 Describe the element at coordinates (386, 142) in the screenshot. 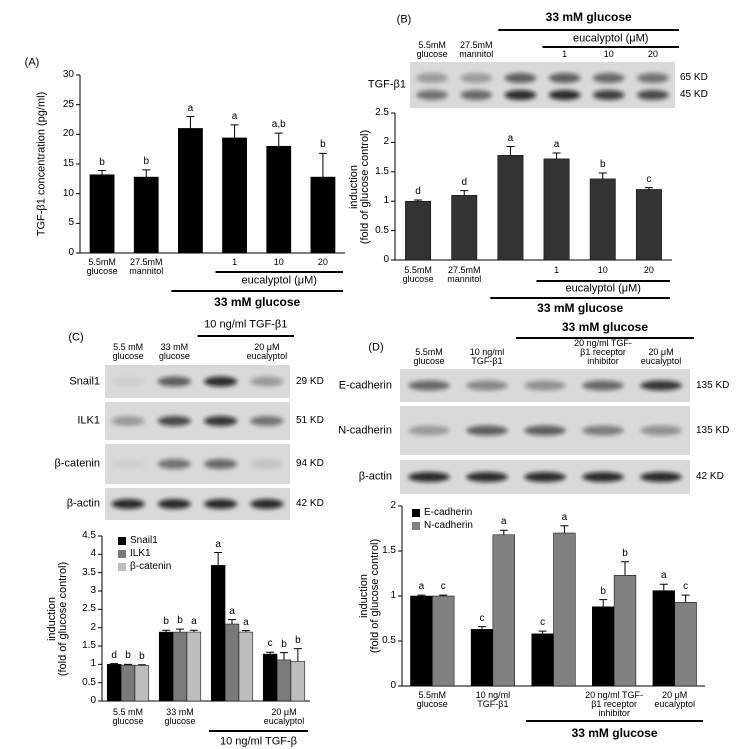

I see `y-tick-label: 2` at that location.